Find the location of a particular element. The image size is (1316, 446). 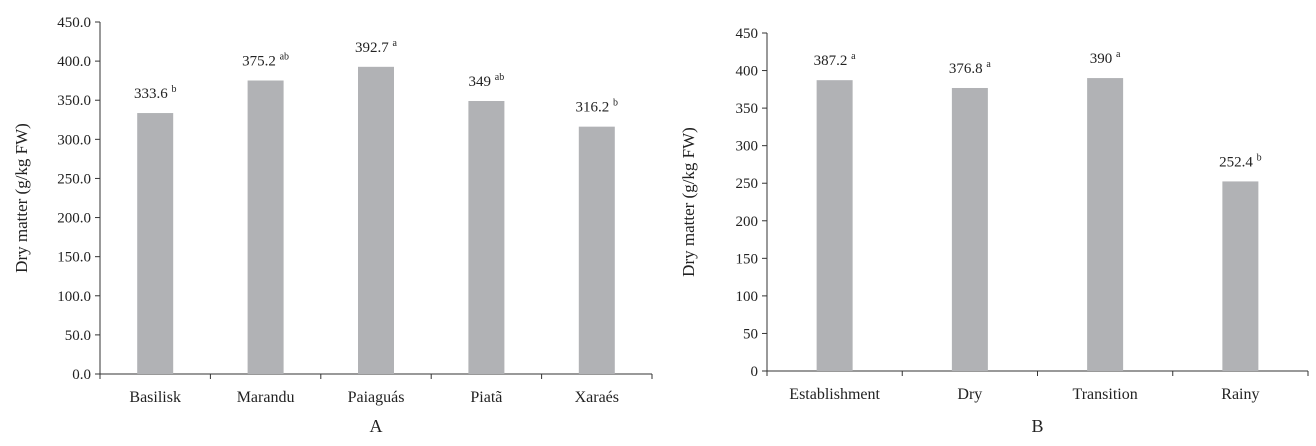

x-tick-label: Establishment is located at coordinates (834, 394).